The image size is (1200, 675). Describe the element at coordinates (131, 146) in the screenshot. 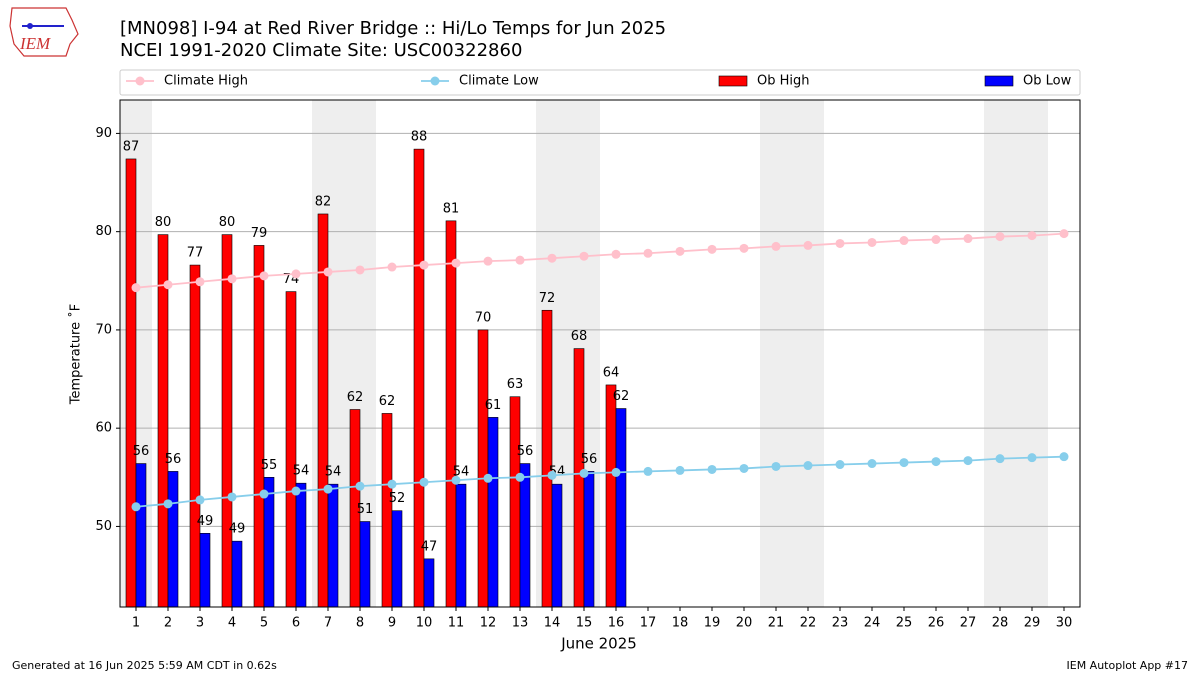

I see `value-label: 87` at that location.